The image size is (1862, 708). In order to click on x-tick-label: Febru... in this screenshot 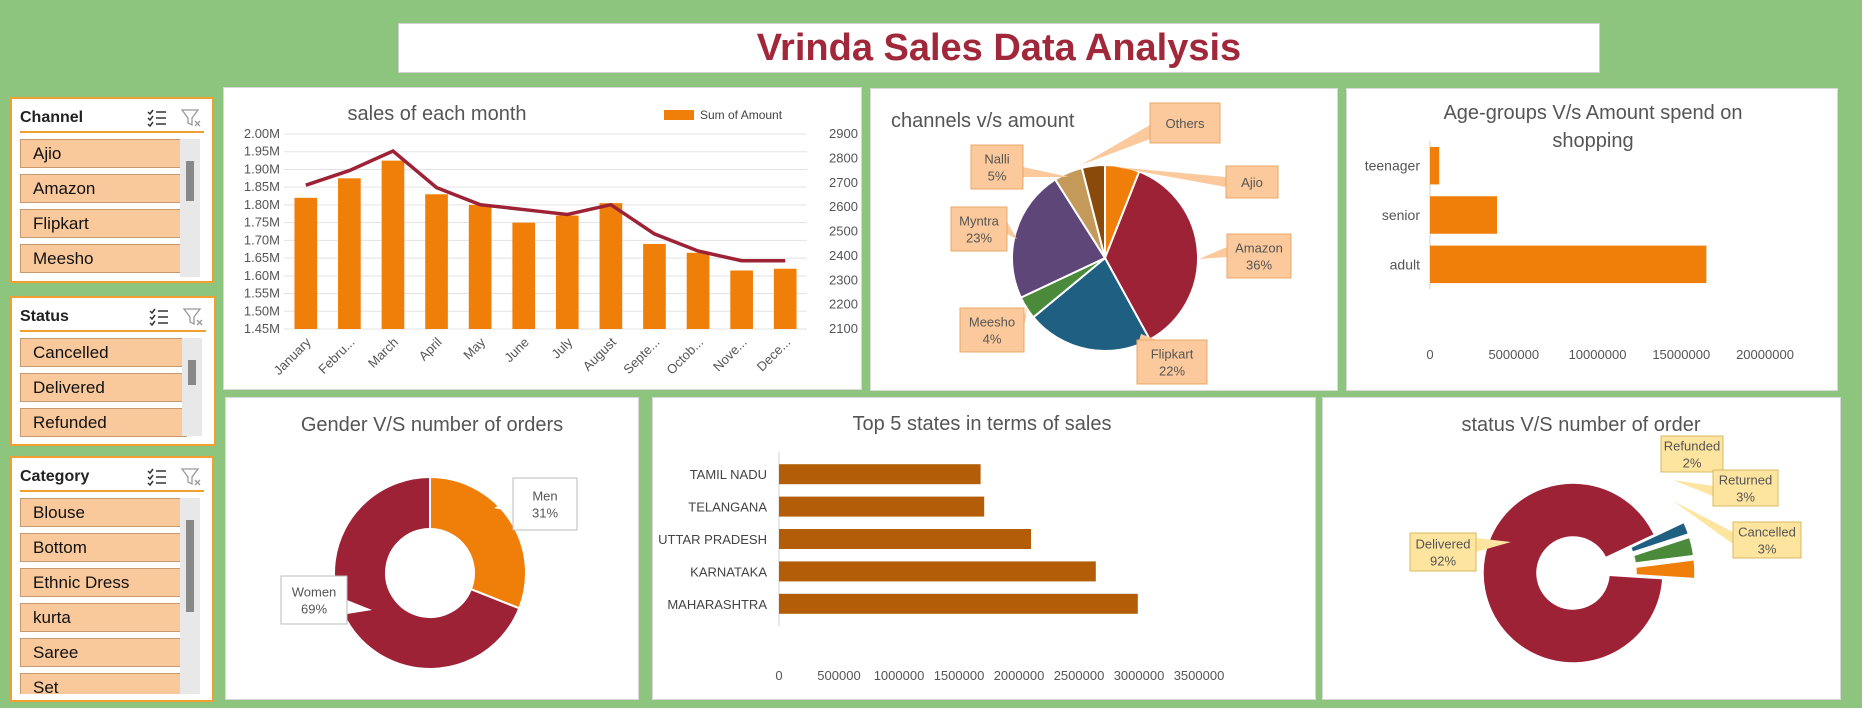, I will do `click(336, 356)`.